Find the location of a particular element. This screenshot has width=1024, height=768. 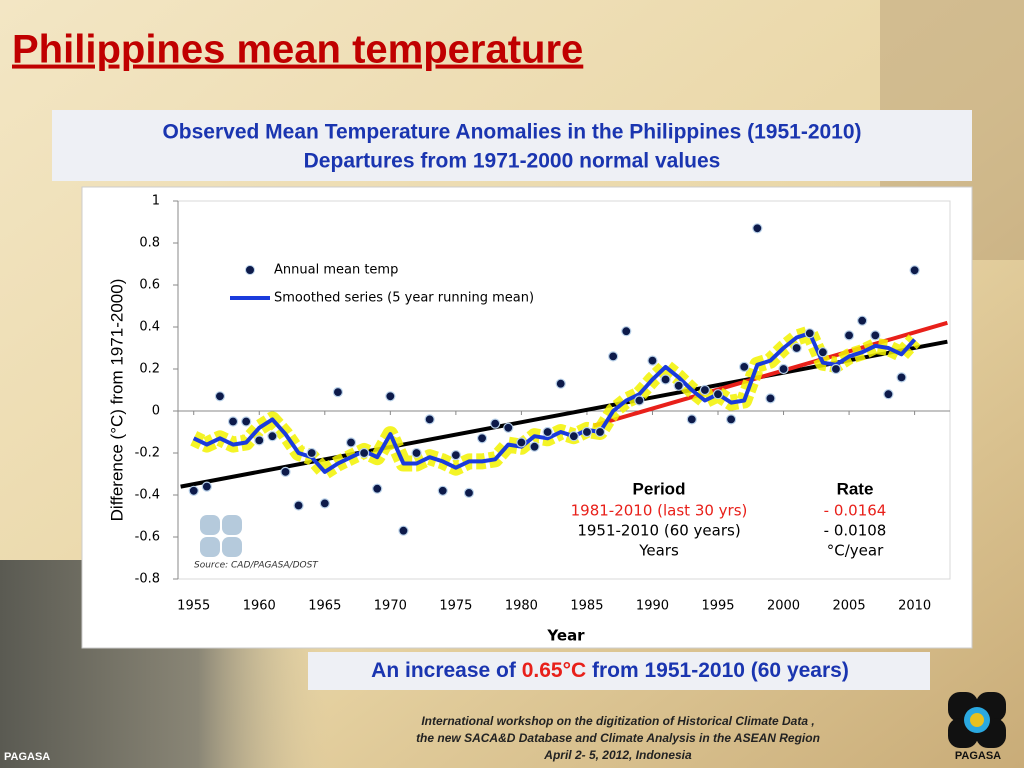

x-tick-label: 1995 is located at coordinates (717, 606).